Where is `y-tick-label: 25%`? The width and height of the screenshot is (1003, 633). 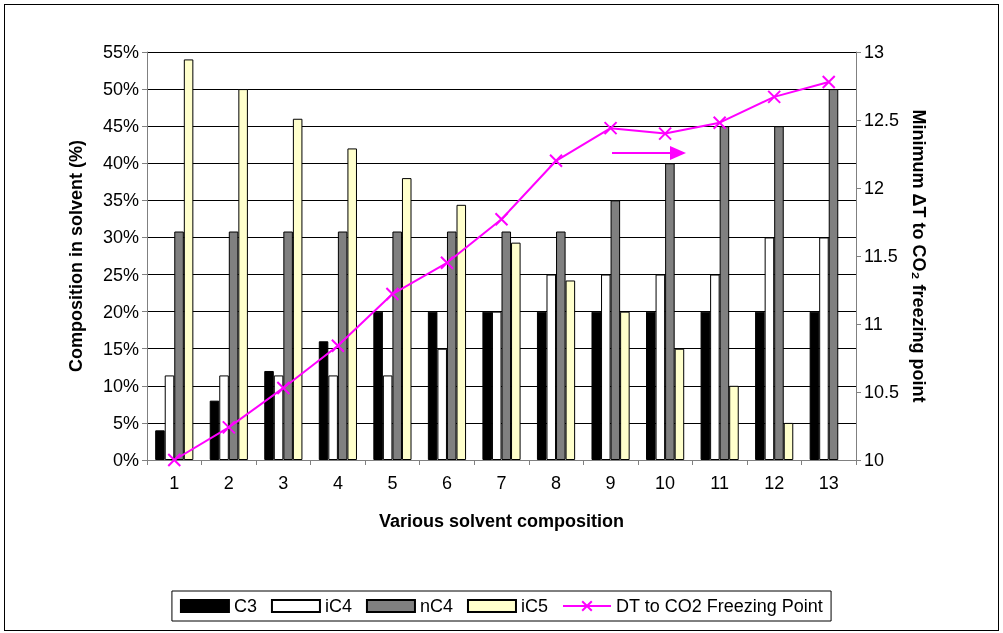 y-tick-label: 25% is located at coordinates (120, 274).